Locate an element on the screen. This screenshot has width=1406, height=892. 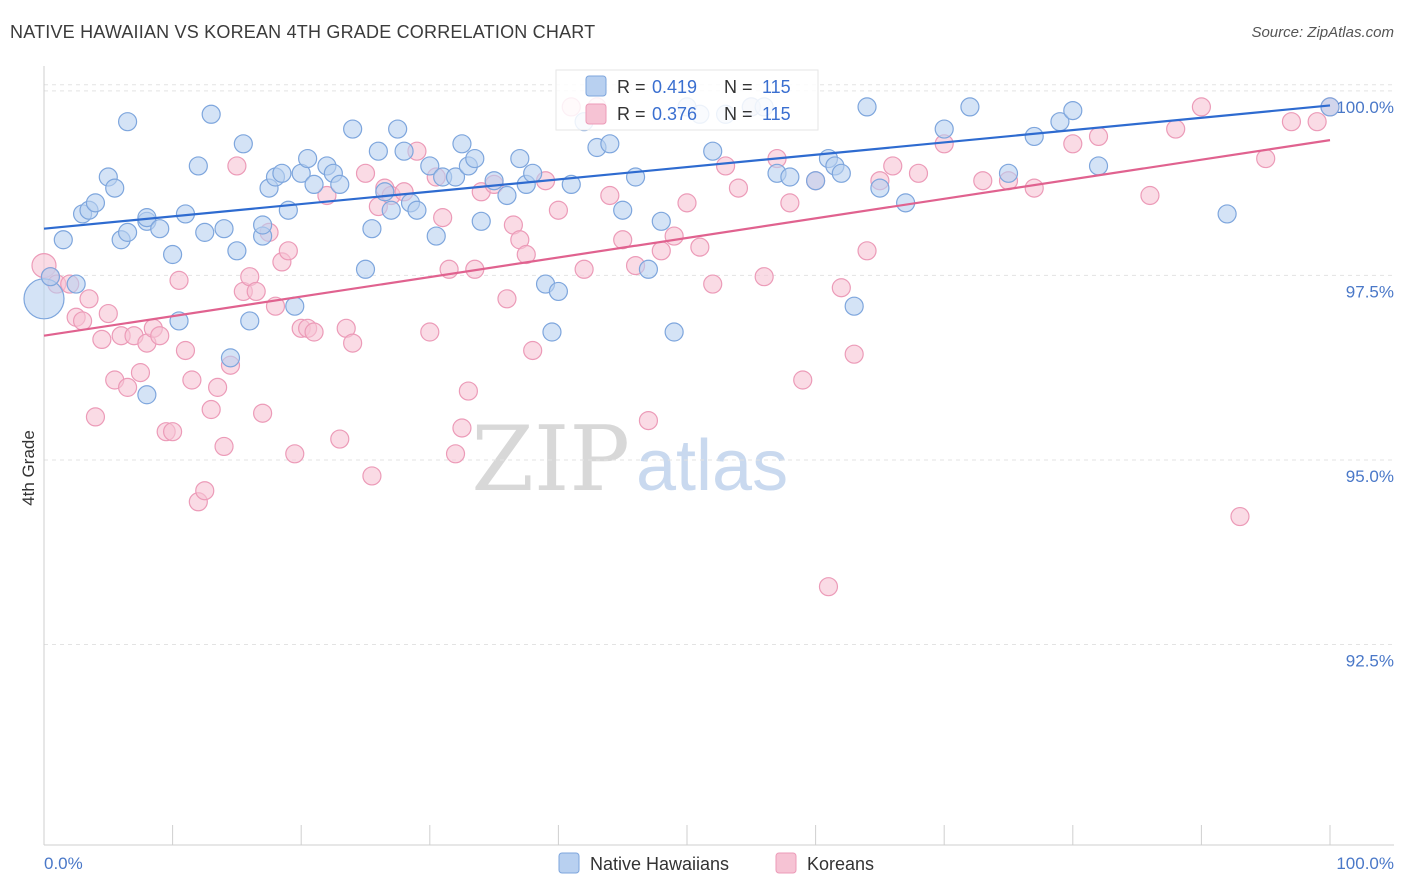
legend-top: R = 0.419 N = 115 R = 0.376 N = 115 is located at coordinates (687, 100).